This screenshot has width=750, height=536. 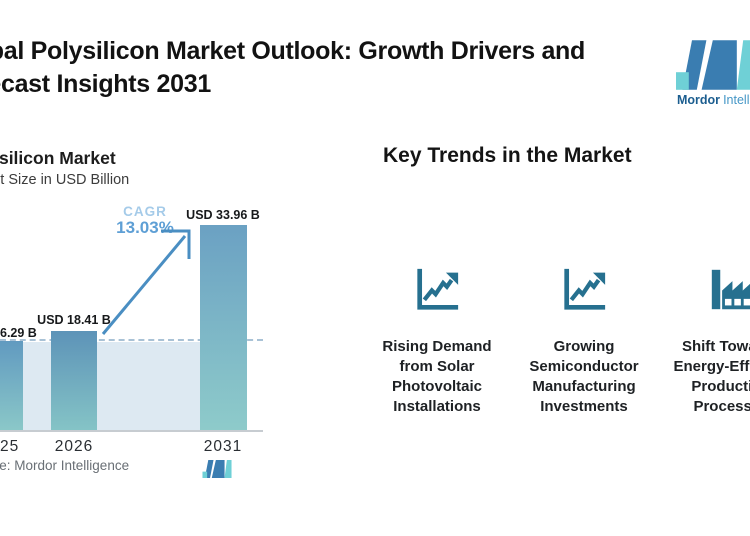 What do you see at coordinates (105, 84) in the screenshot?
I see `page-title-line2: Forecast Insights 2031` at bounding box center [105, 84].